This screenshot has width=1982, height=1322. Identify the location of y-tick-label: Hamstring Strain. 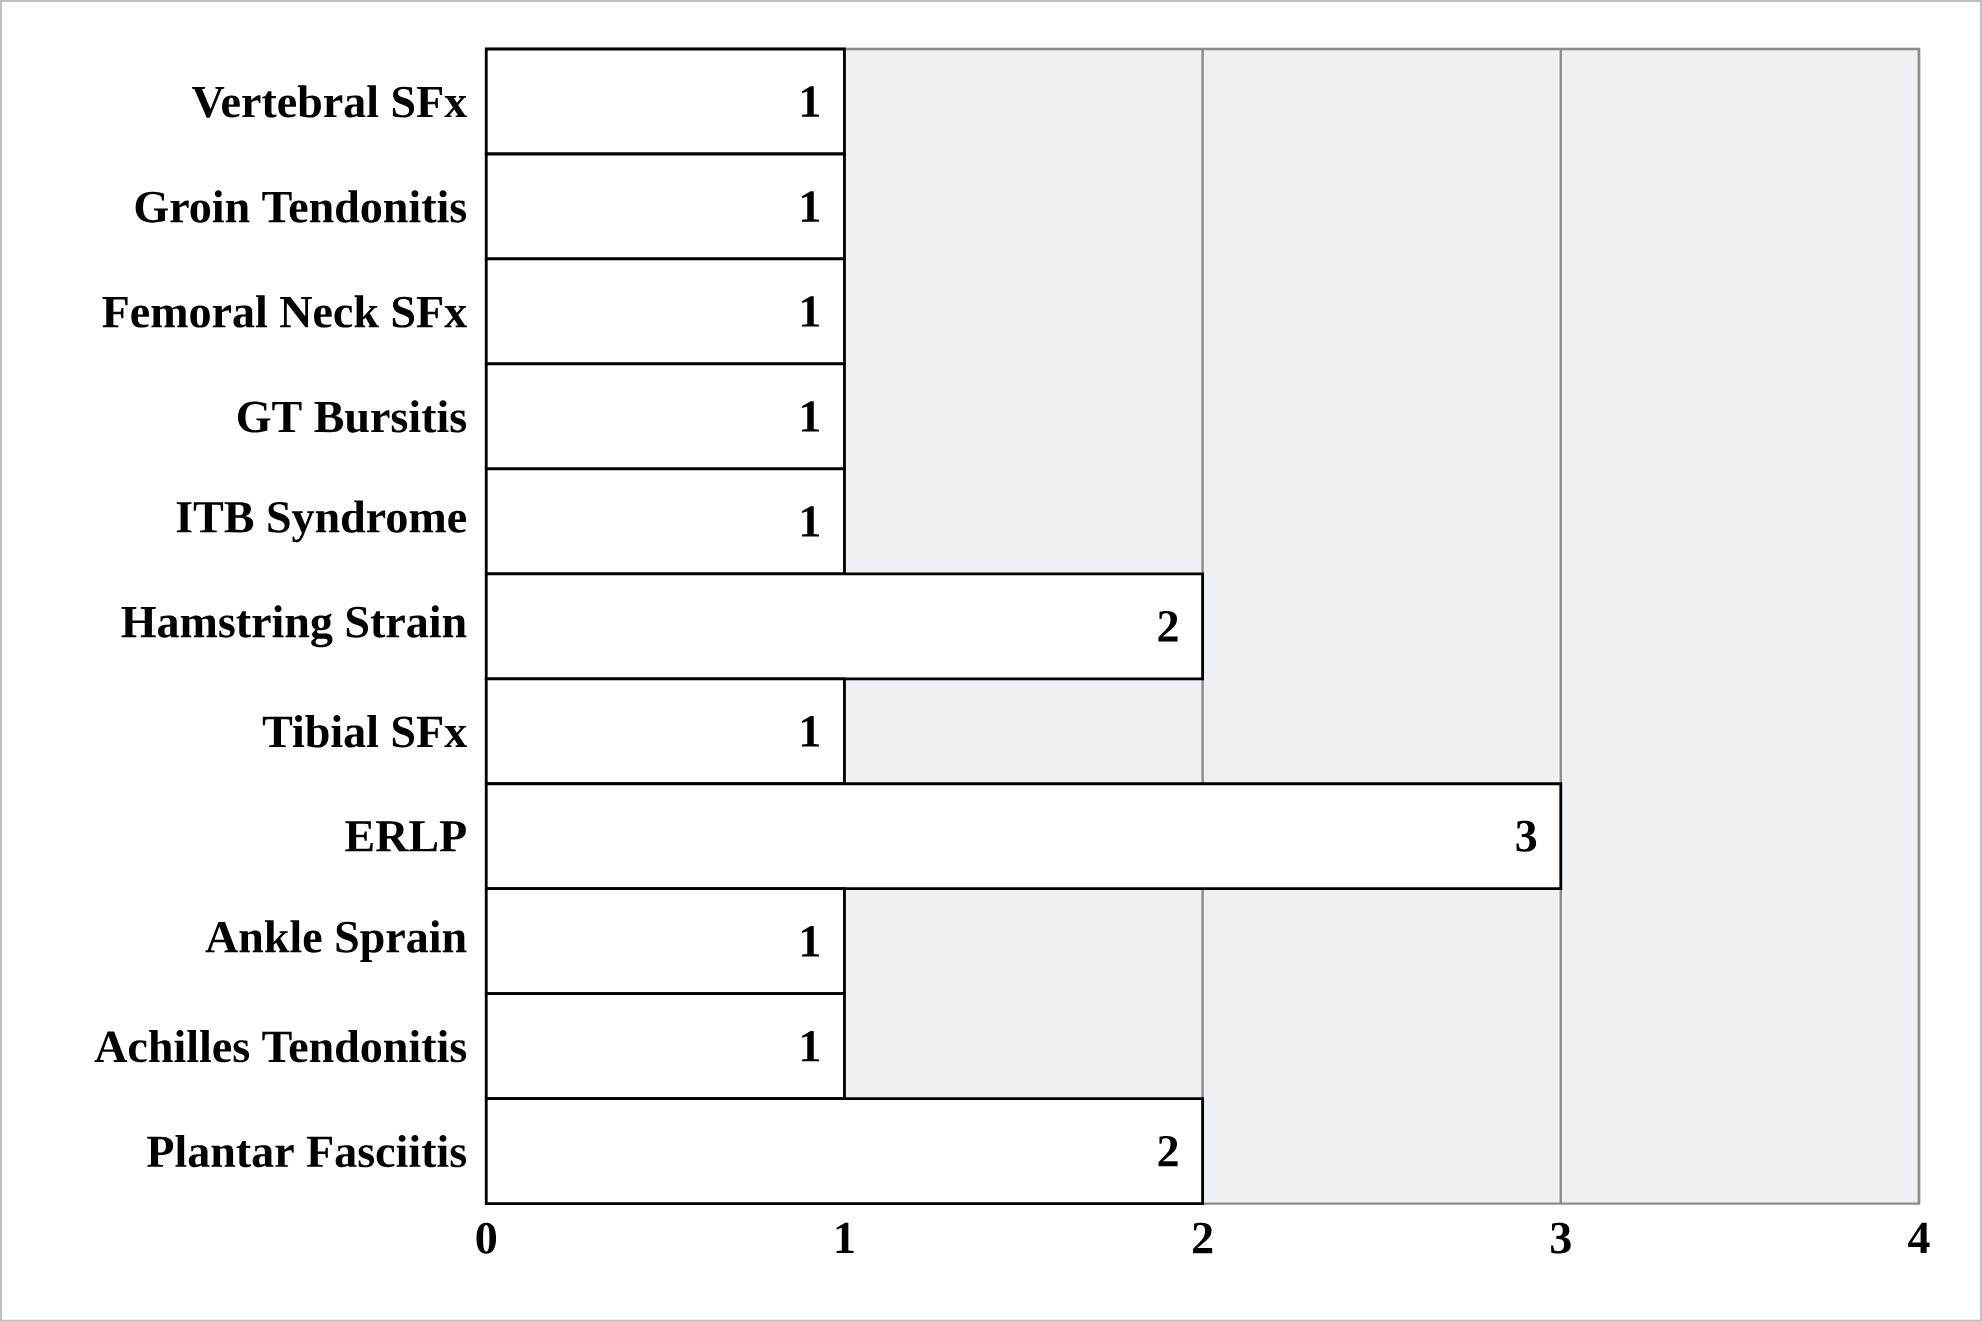
(294, 626).